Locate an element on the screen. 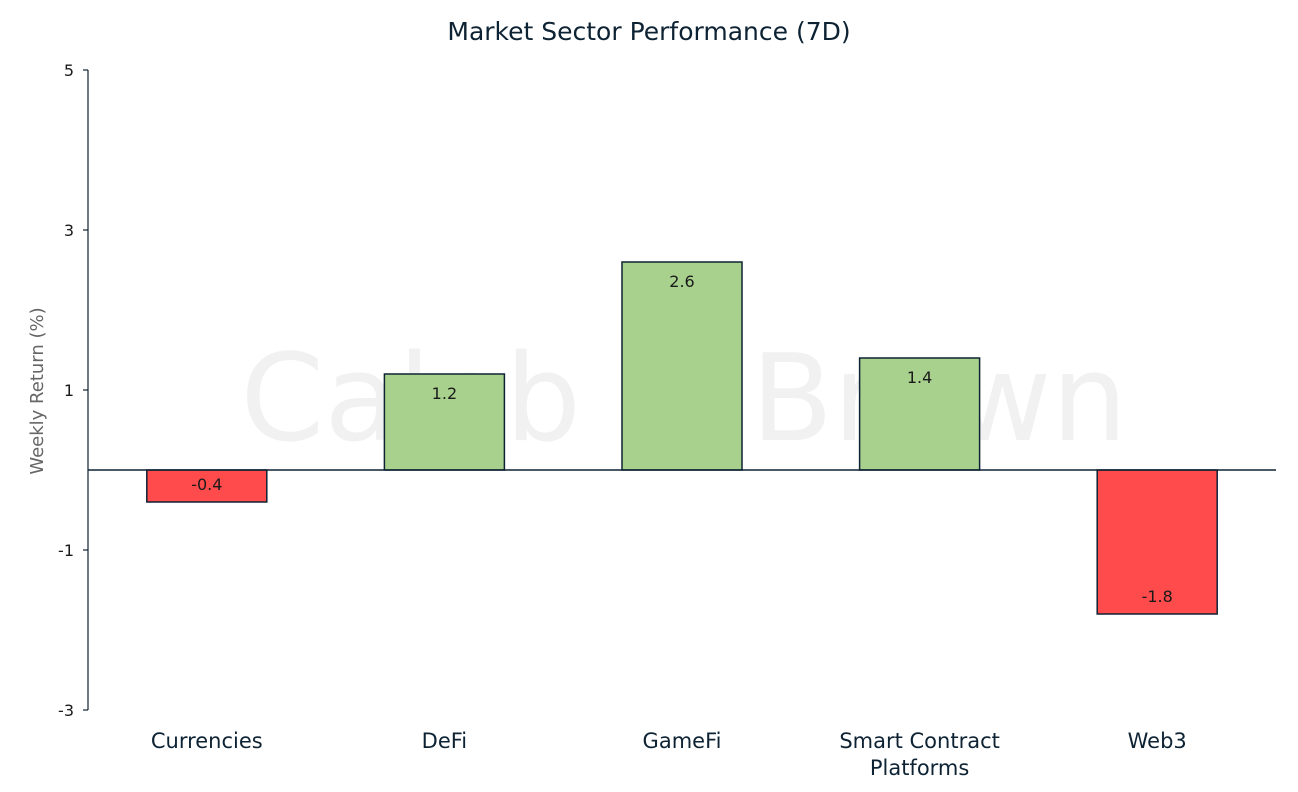 The height and width of the screenshot is (792, 1298). category-label: Platforms is located at coordinates (920, 768).